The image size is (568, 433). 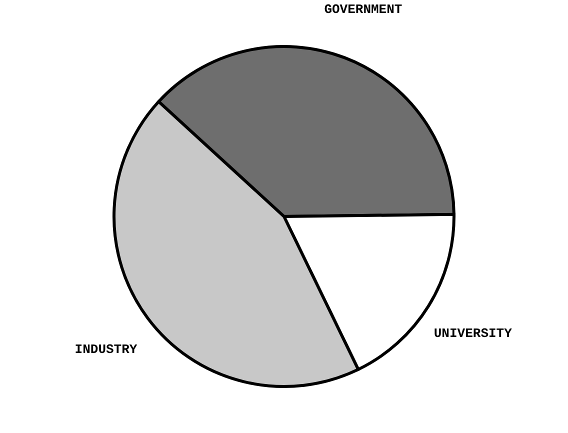 I want to click on slice-label: GOVERNMENT, so click(x=363, y=10).